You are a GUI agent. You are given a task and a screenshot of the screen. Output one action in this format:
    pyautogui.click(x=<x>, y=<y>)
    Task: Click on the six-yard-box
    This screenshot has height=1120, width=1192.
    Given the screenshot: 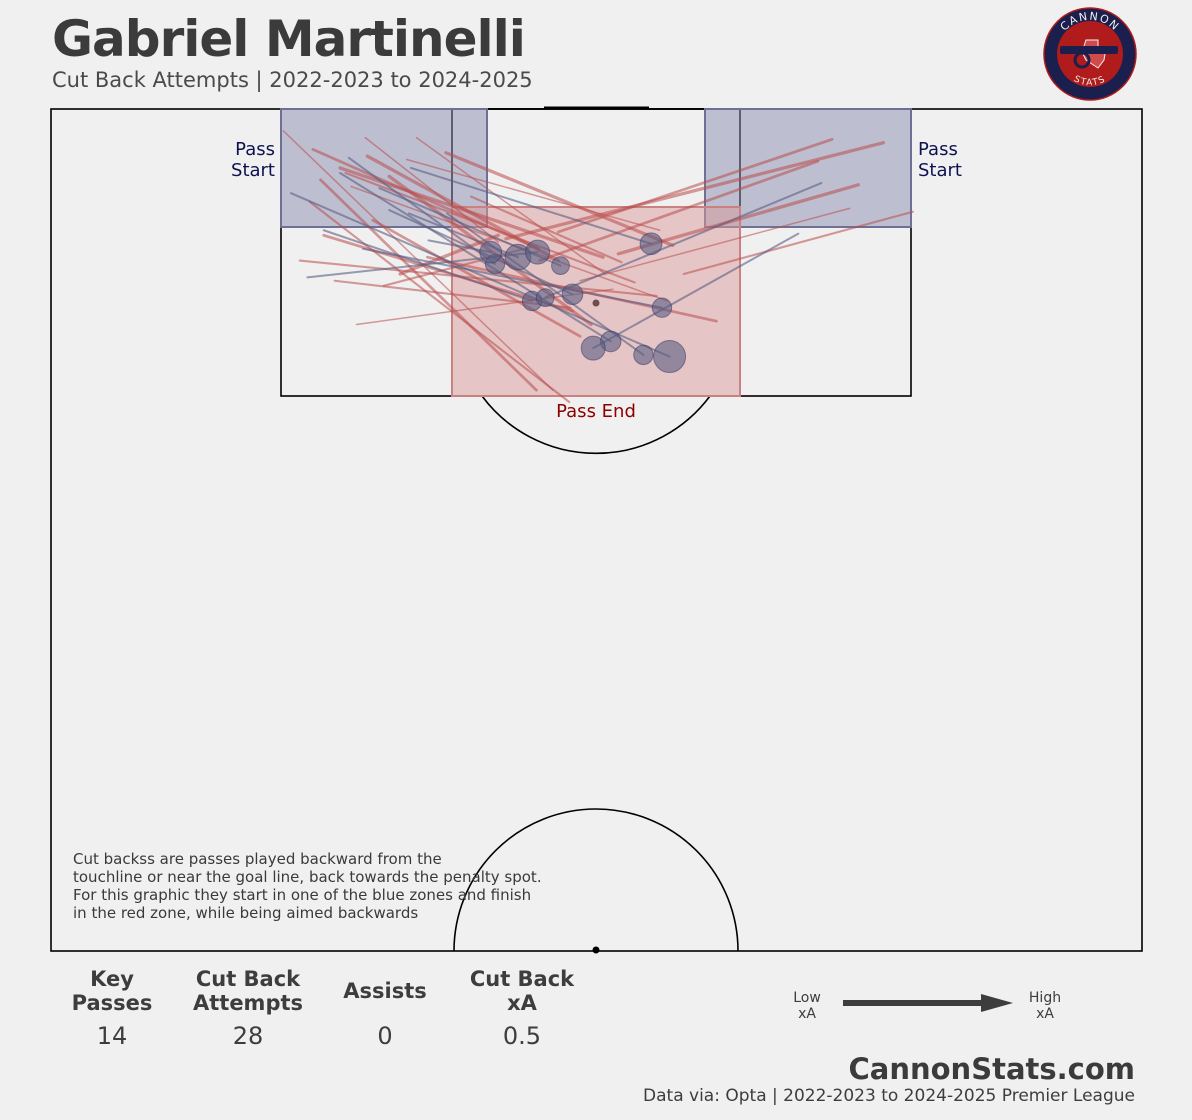 What is the action you would take?
    pyautogui.click(x=596, y=158)
    